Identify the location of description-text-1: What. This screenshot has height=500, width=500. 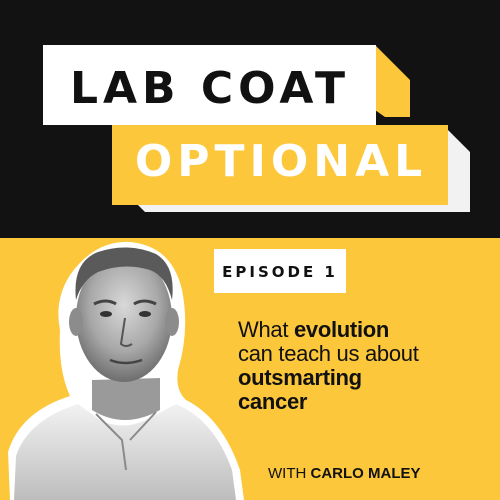
(266, 329).